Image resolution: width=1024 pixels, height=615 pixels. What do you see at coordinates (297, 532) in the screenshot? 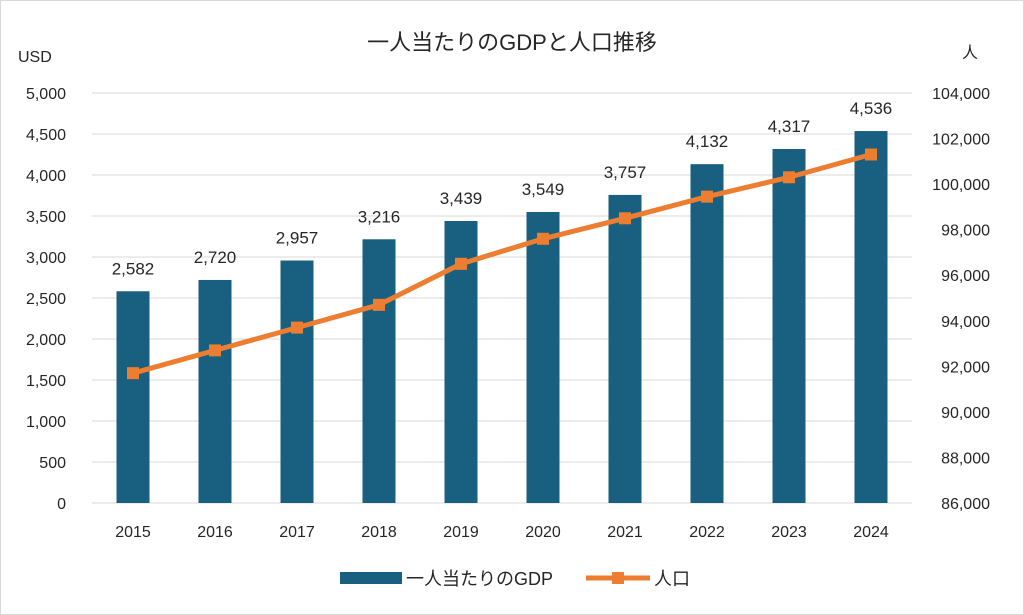
I see `x-tick-label: 2017` at bounding box center [297, 532].